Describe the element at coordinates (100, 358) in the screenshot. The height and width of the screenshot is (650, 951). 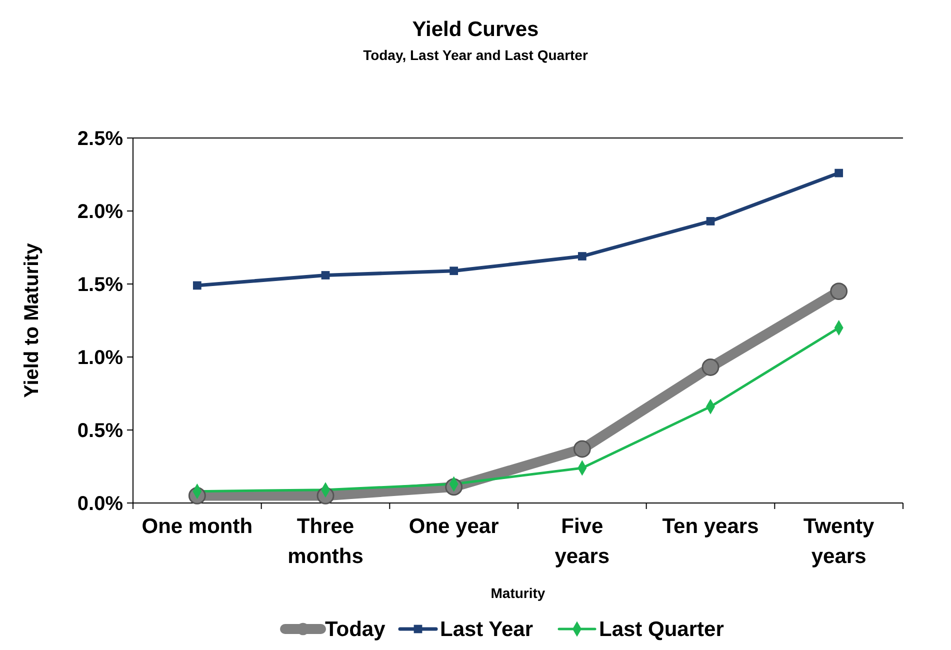
I see `y-tick-label: 1.0%` at that location.